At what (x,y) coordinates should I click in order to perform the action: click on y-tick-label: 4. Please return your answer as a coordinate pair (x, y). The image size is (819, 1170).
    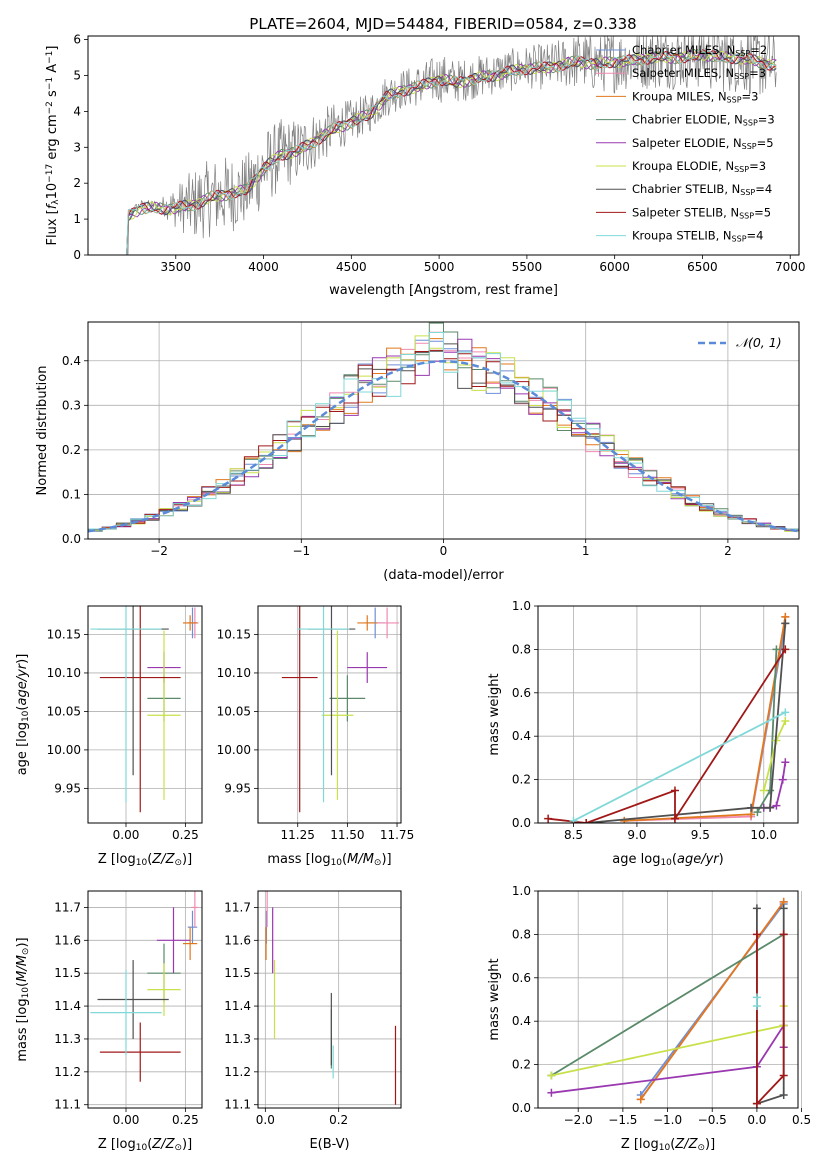
    Looking at the image, I should click on (77, 111).